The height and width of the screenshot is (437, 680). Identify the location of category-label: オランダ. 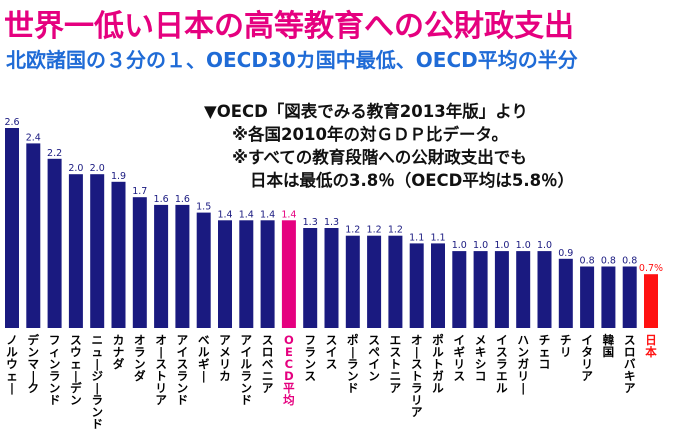
(140, 358).